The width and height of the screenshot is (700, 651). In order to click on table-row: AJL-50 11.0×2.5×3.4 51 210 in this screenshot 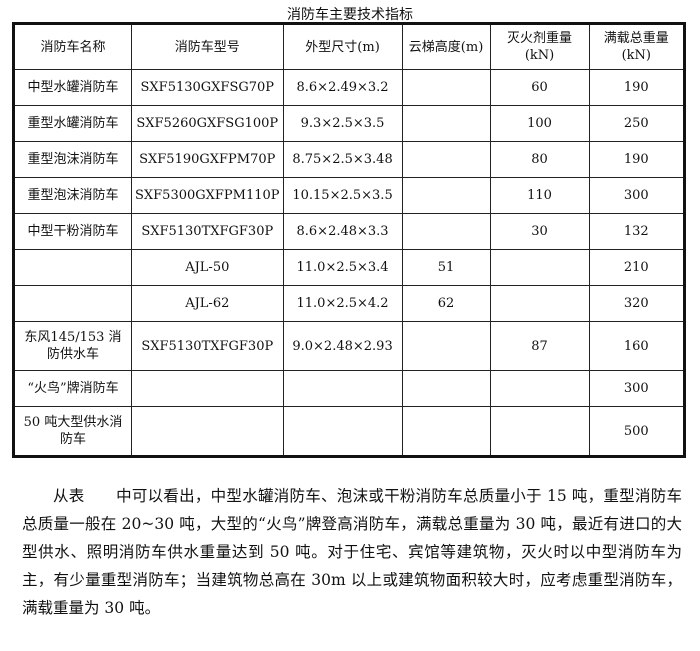, I will do `click(349, 267)`.